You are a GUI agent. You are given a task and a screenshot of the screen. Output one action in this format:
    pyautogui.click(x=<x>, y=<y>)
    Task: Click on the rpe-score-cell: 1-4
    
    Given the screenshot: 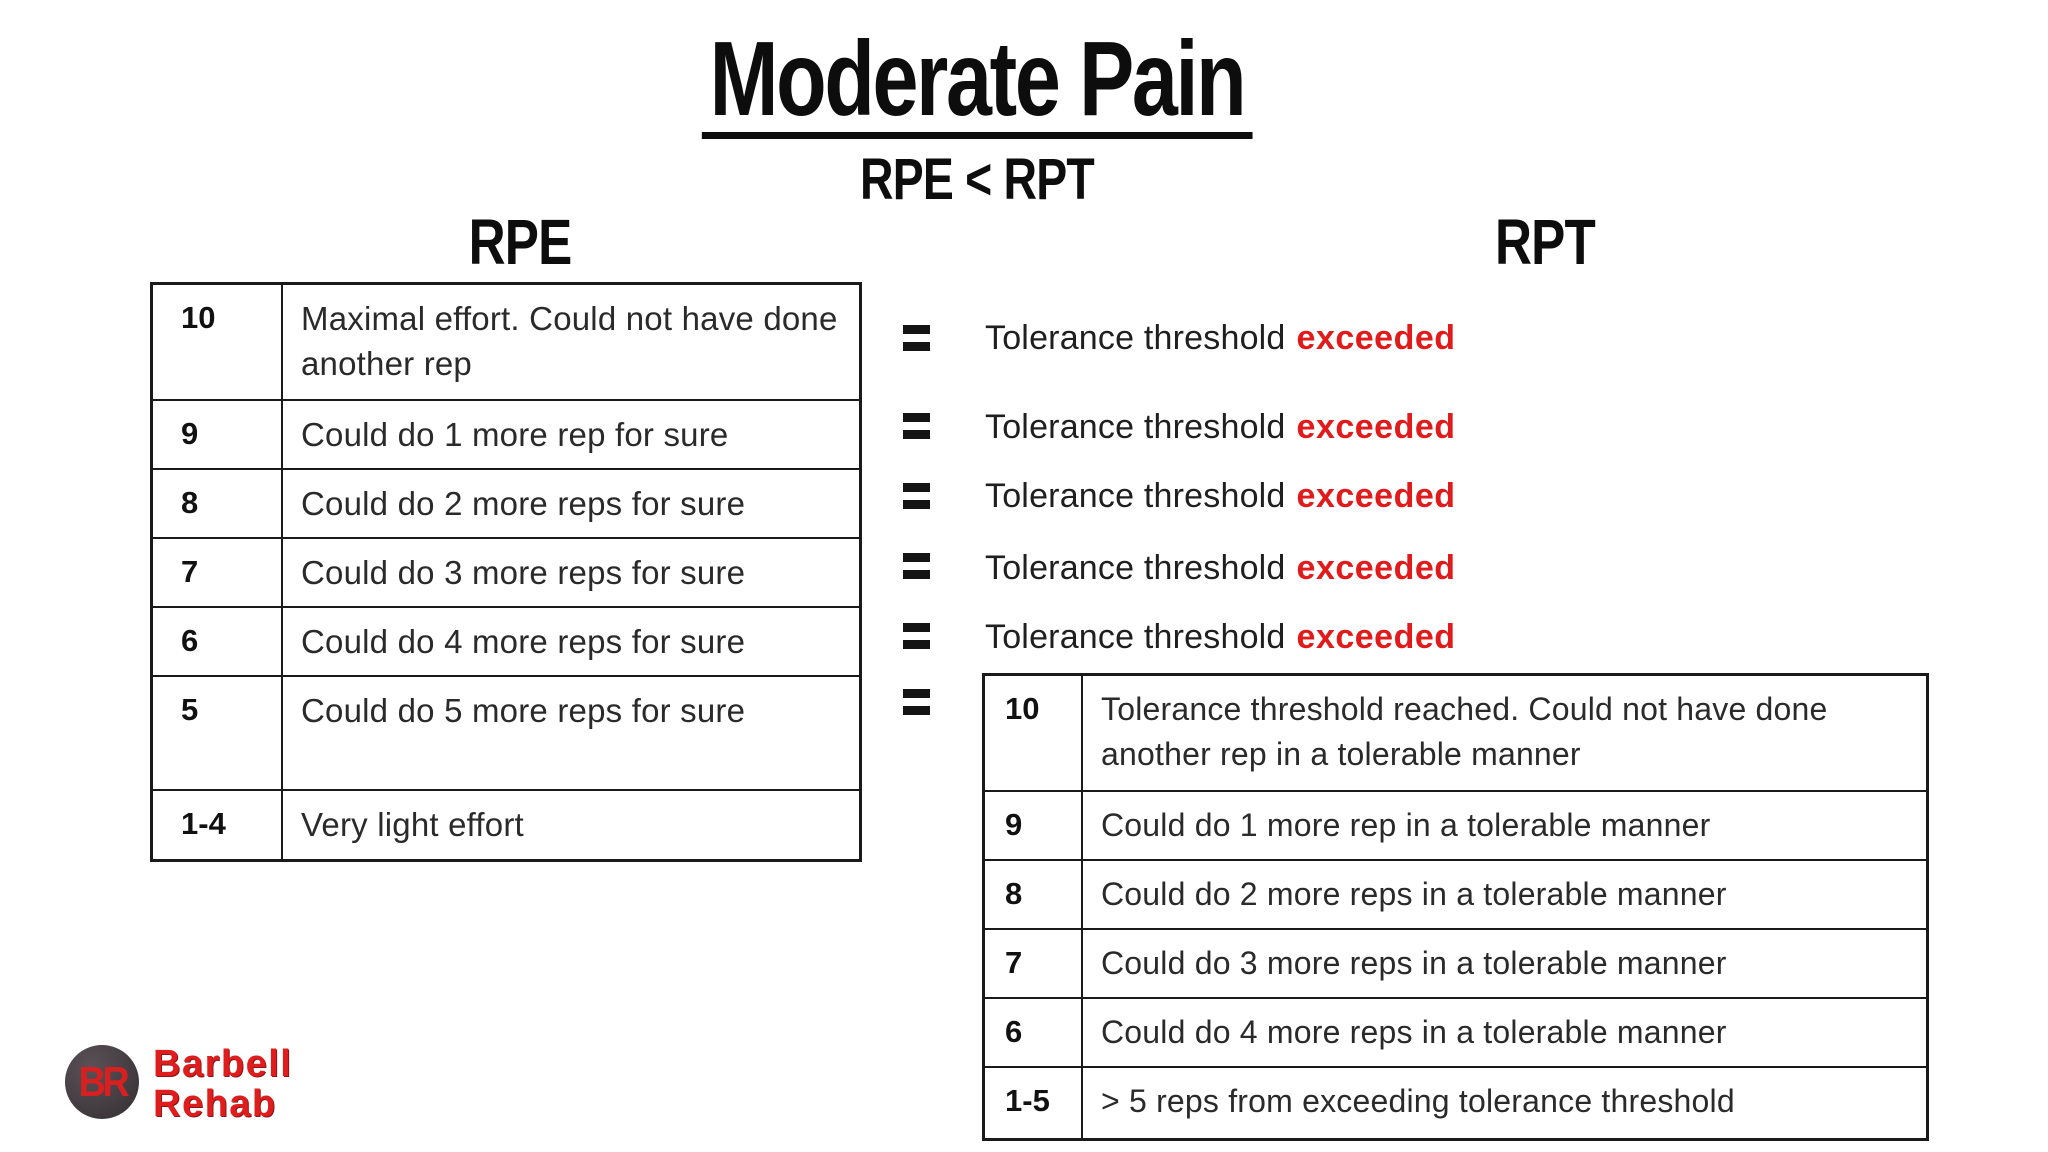 What is the action you would take?
    pyautogui.click(x=218, y=825)
    